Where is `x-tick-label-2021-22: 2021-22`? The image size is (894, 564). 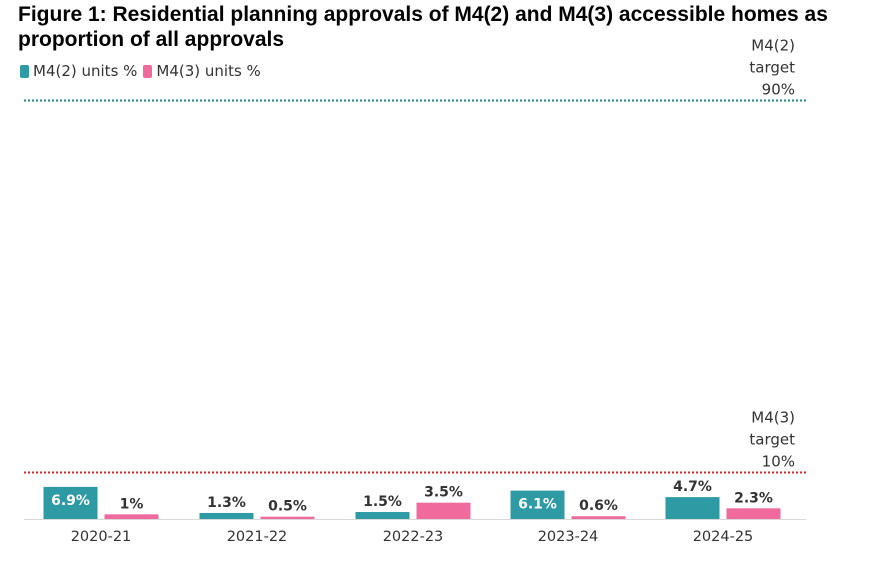
x-tick-label-2021-22: 2021-22 is located at coordinates (257, 537).